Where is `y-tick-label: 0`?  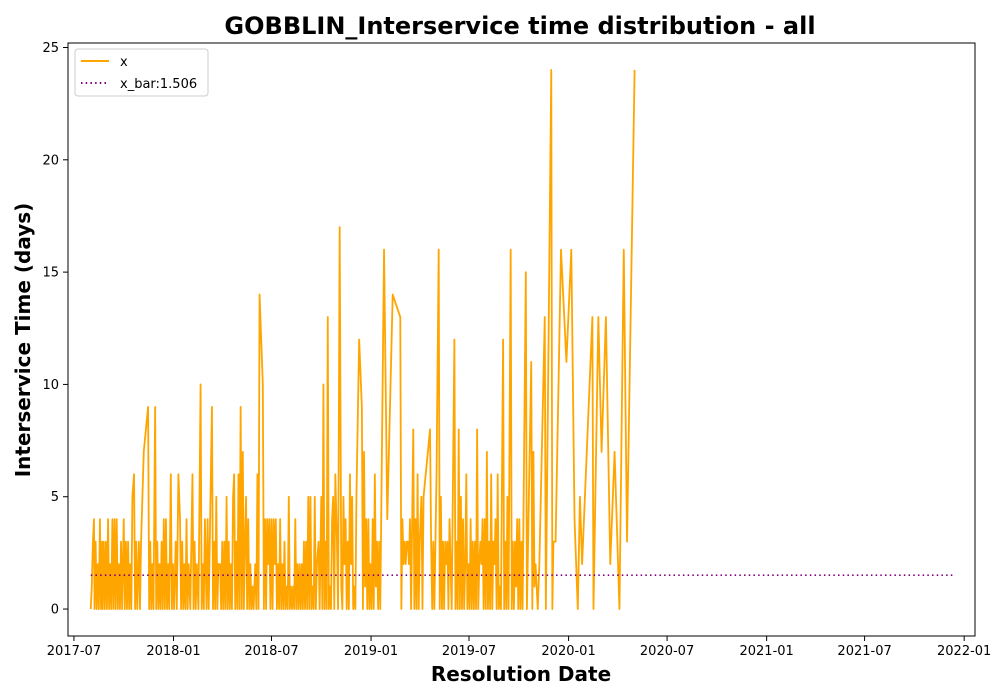 y-tick-label: 0 is located at coordinates (55, 610).